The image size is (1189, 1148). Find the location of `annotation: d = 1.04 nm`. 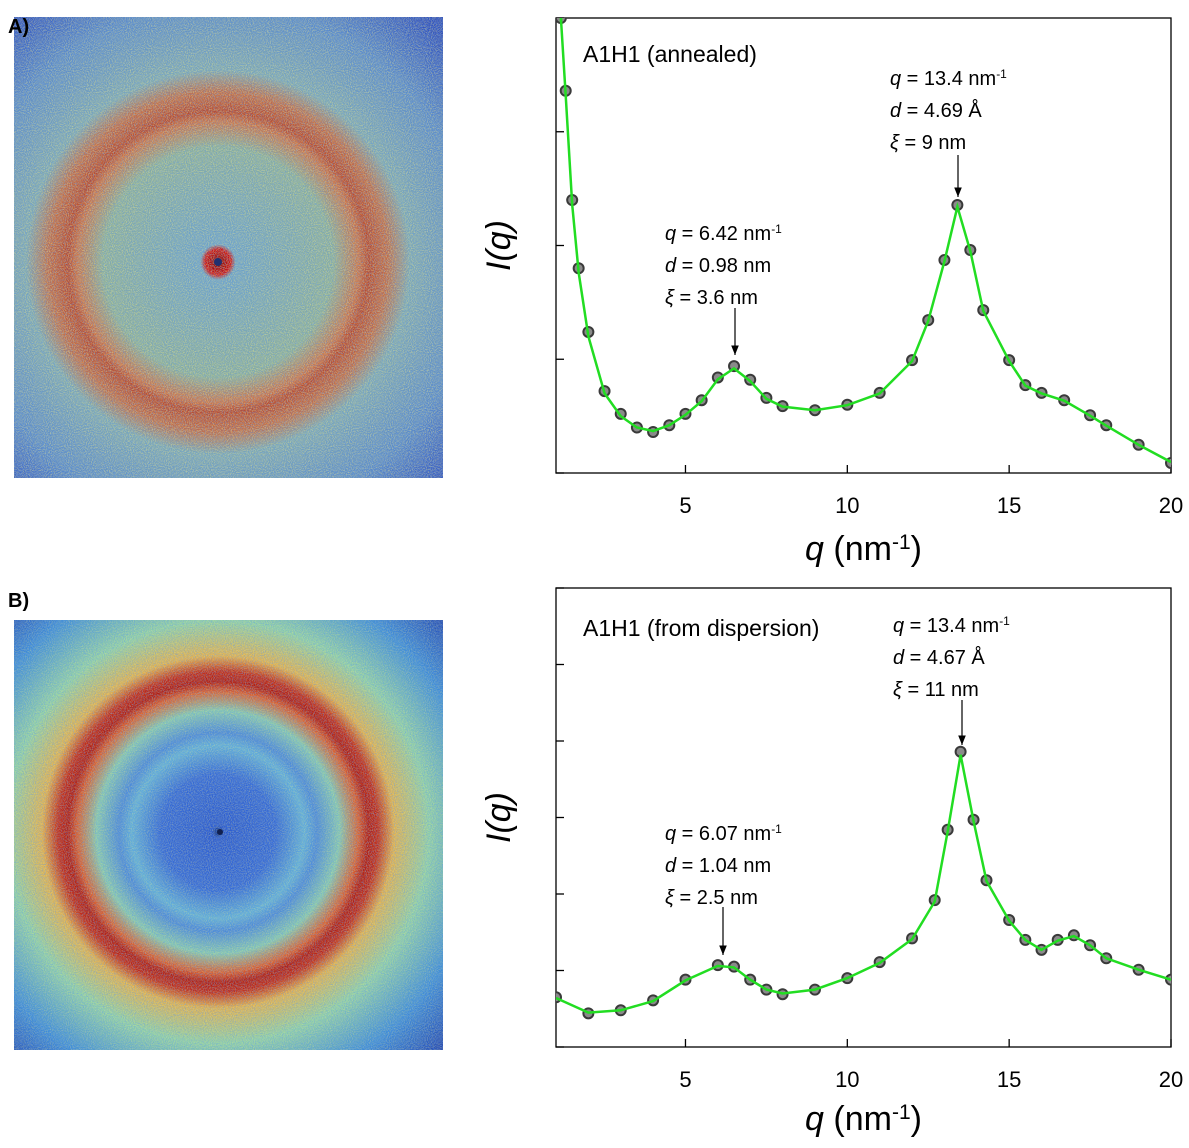

annotation: d = 1.04 nm is located at coordinates (718, 866).